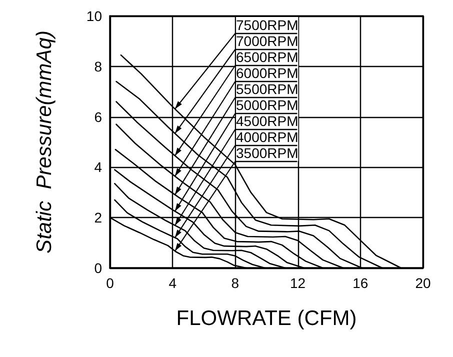 Image resolution: width=453 pixels, height=357 pixels. Describe the element at coordinates (94, 16) in the screenshot. I see `y-tick-label: 10` at that location.